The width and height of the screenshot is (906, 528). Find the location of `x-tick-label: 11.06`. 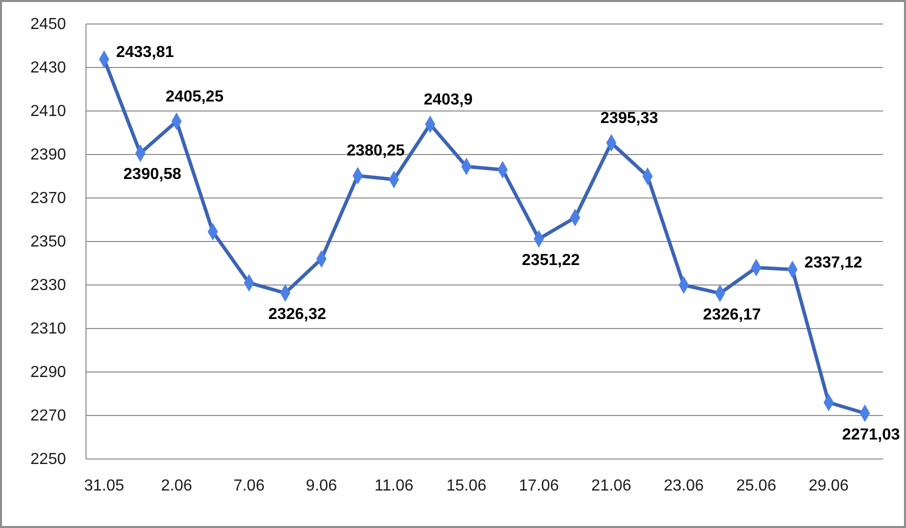

x-tick-label: 11.06 is located at coordinates (394, 485).